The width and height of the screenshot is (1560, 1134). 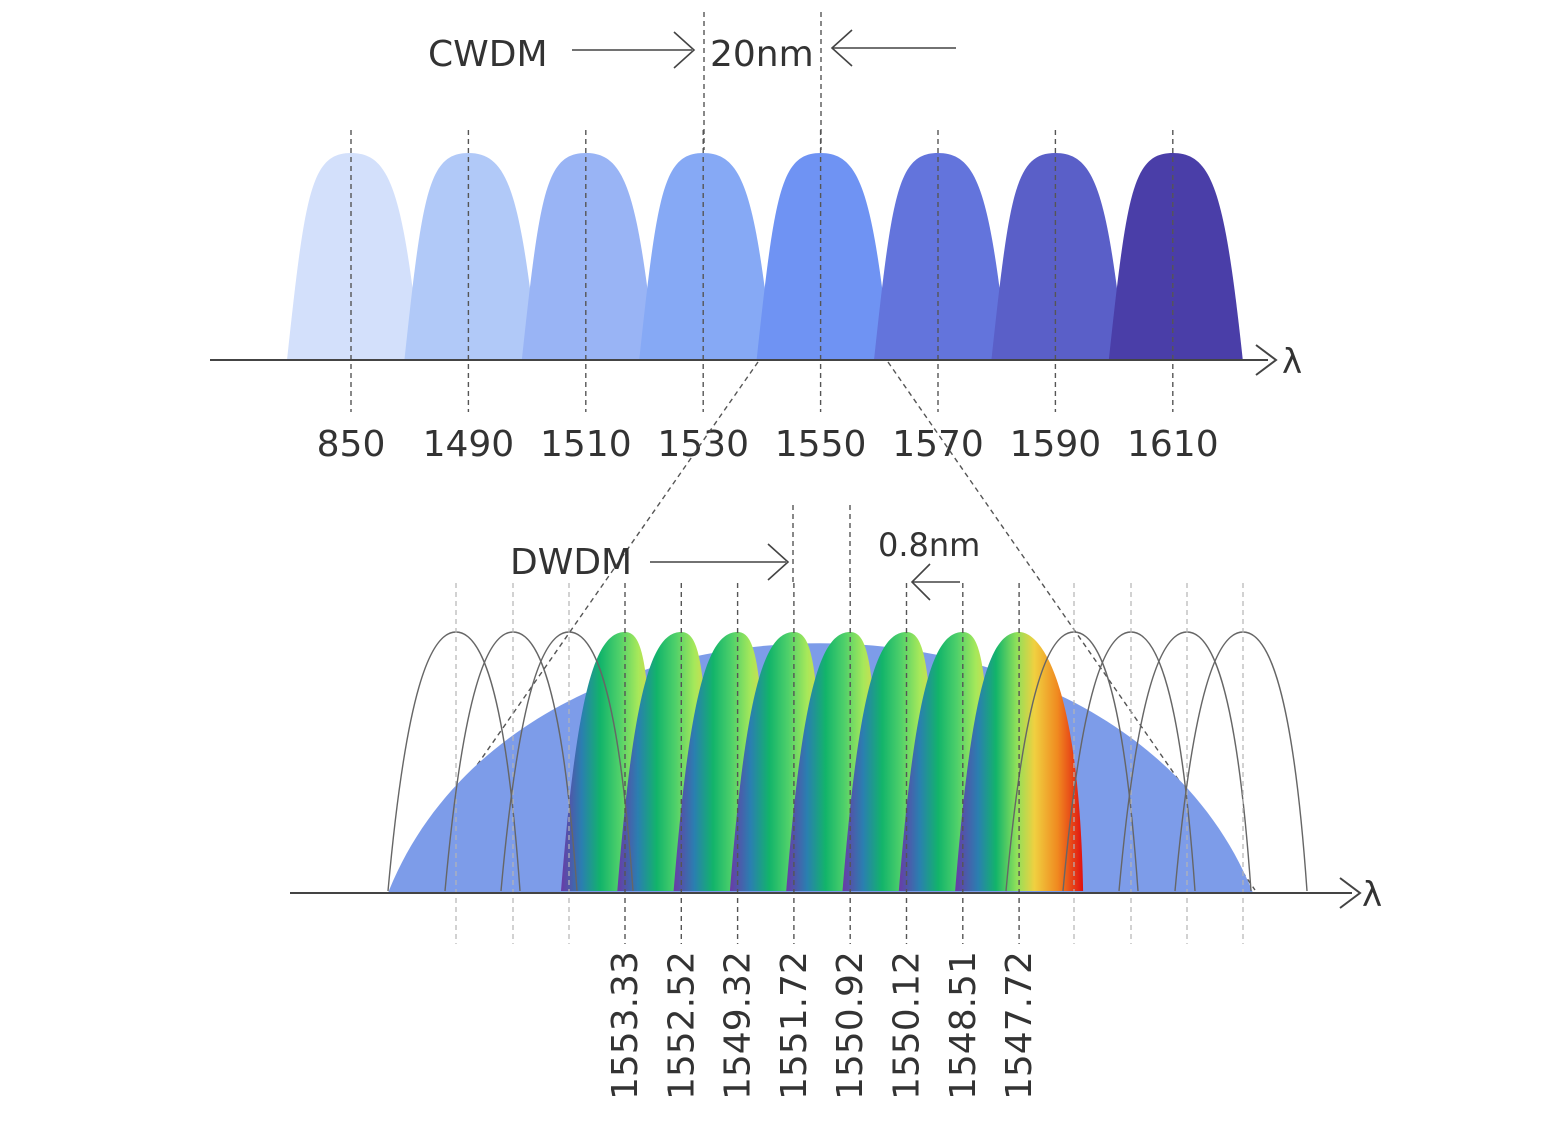 I want to click on dwdm-channel-label: 1550.92, so click(x=850, y=1025).